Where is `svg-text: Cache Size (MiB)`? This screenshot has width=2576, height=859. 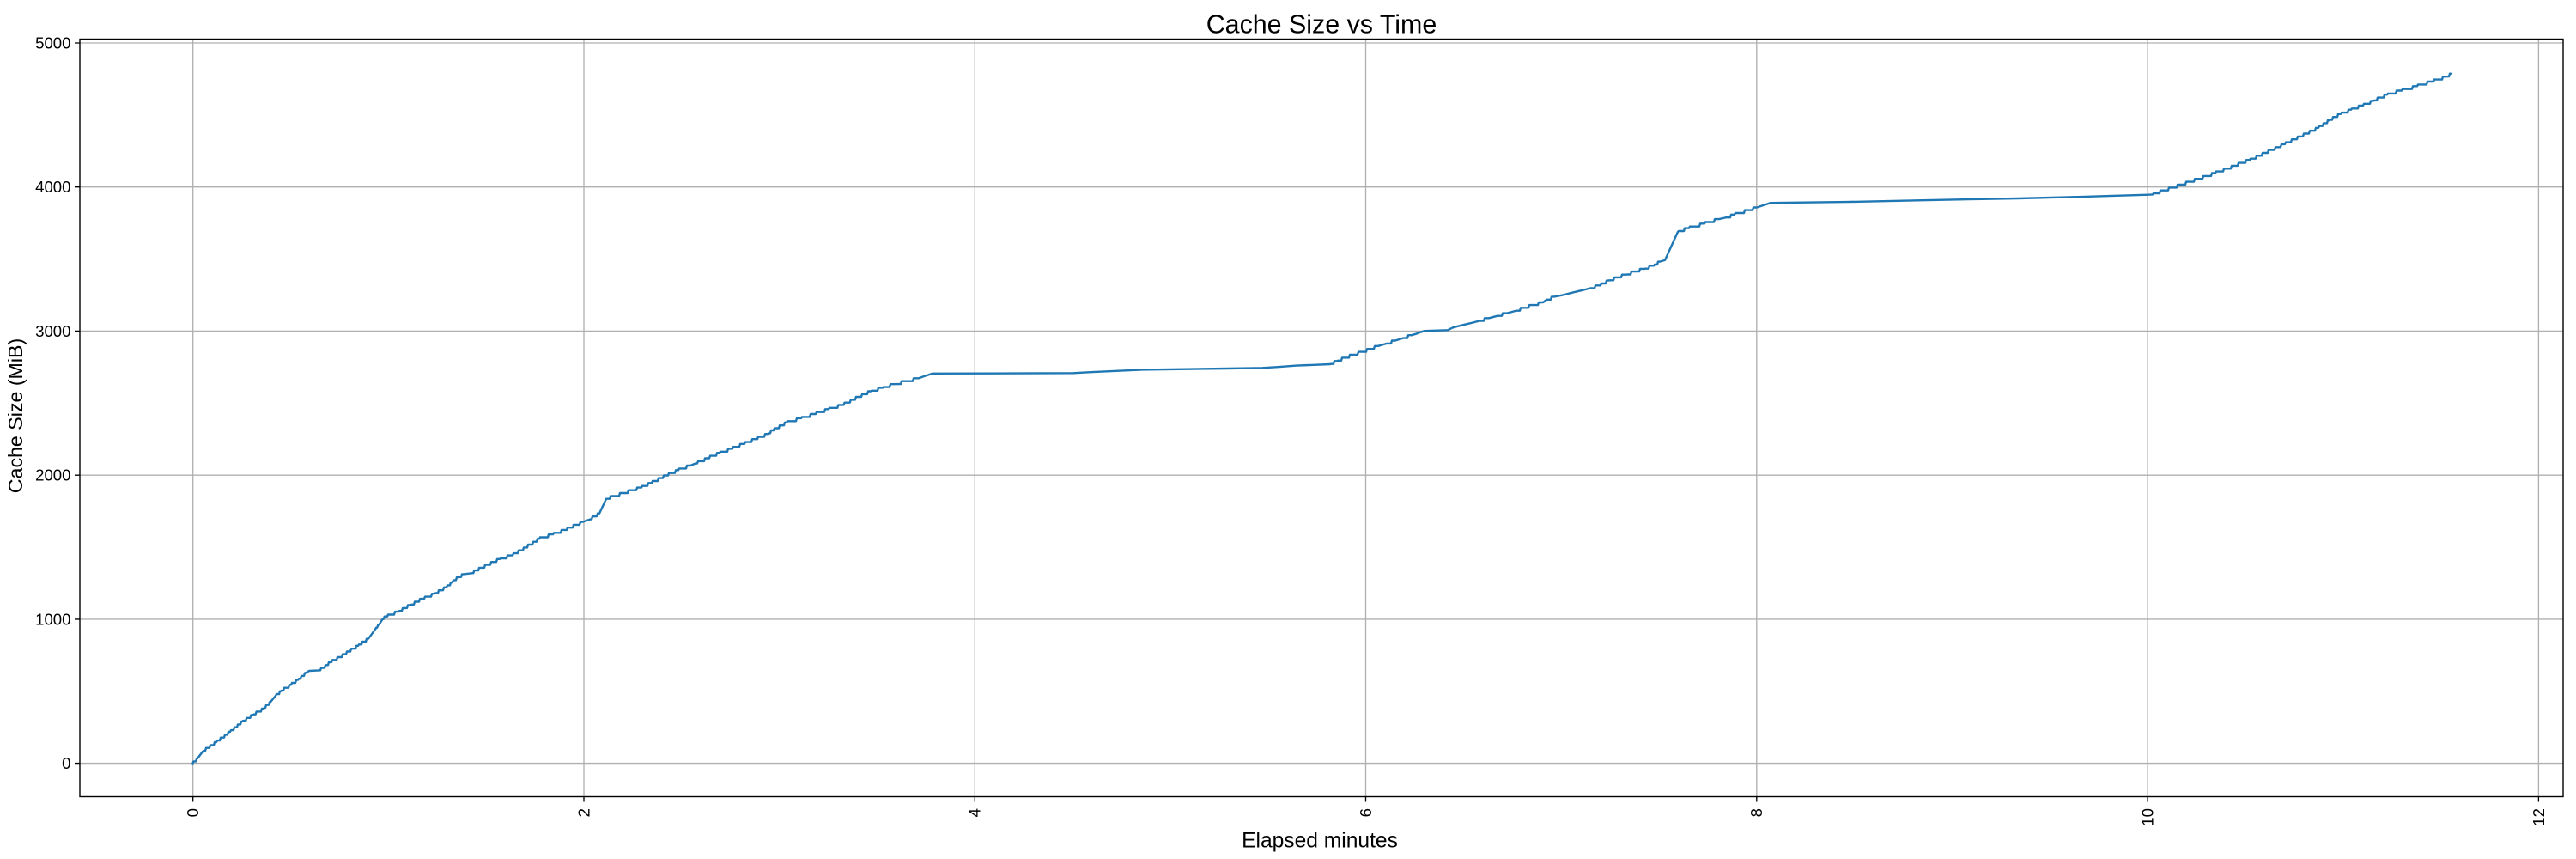
svg-text: Cache Size (MiB) is located at coordinates (15, 416).